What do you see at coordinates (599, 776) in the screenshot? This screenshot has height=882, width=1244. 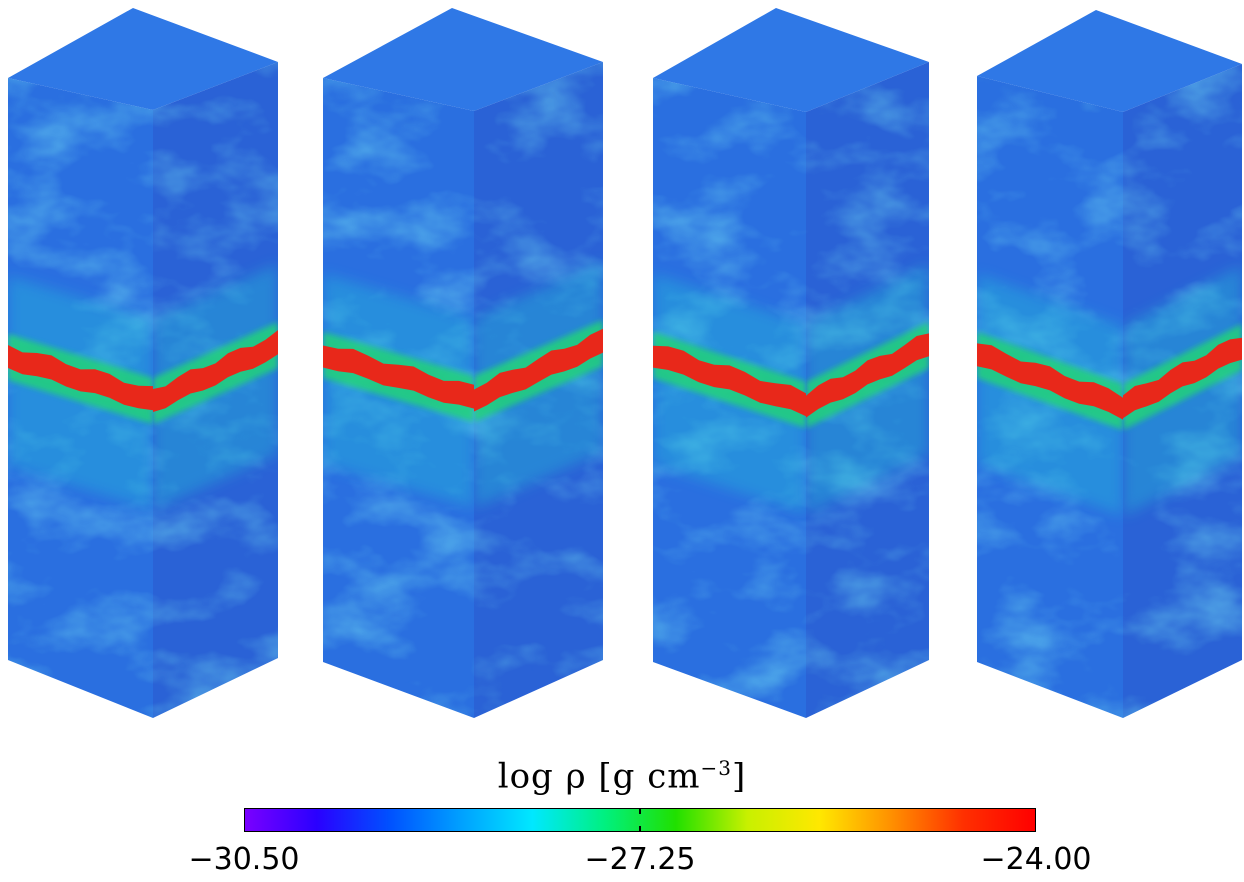 I see `colorbar-title-prefix: log ρ [g cm` at bounding box center [599, 776].